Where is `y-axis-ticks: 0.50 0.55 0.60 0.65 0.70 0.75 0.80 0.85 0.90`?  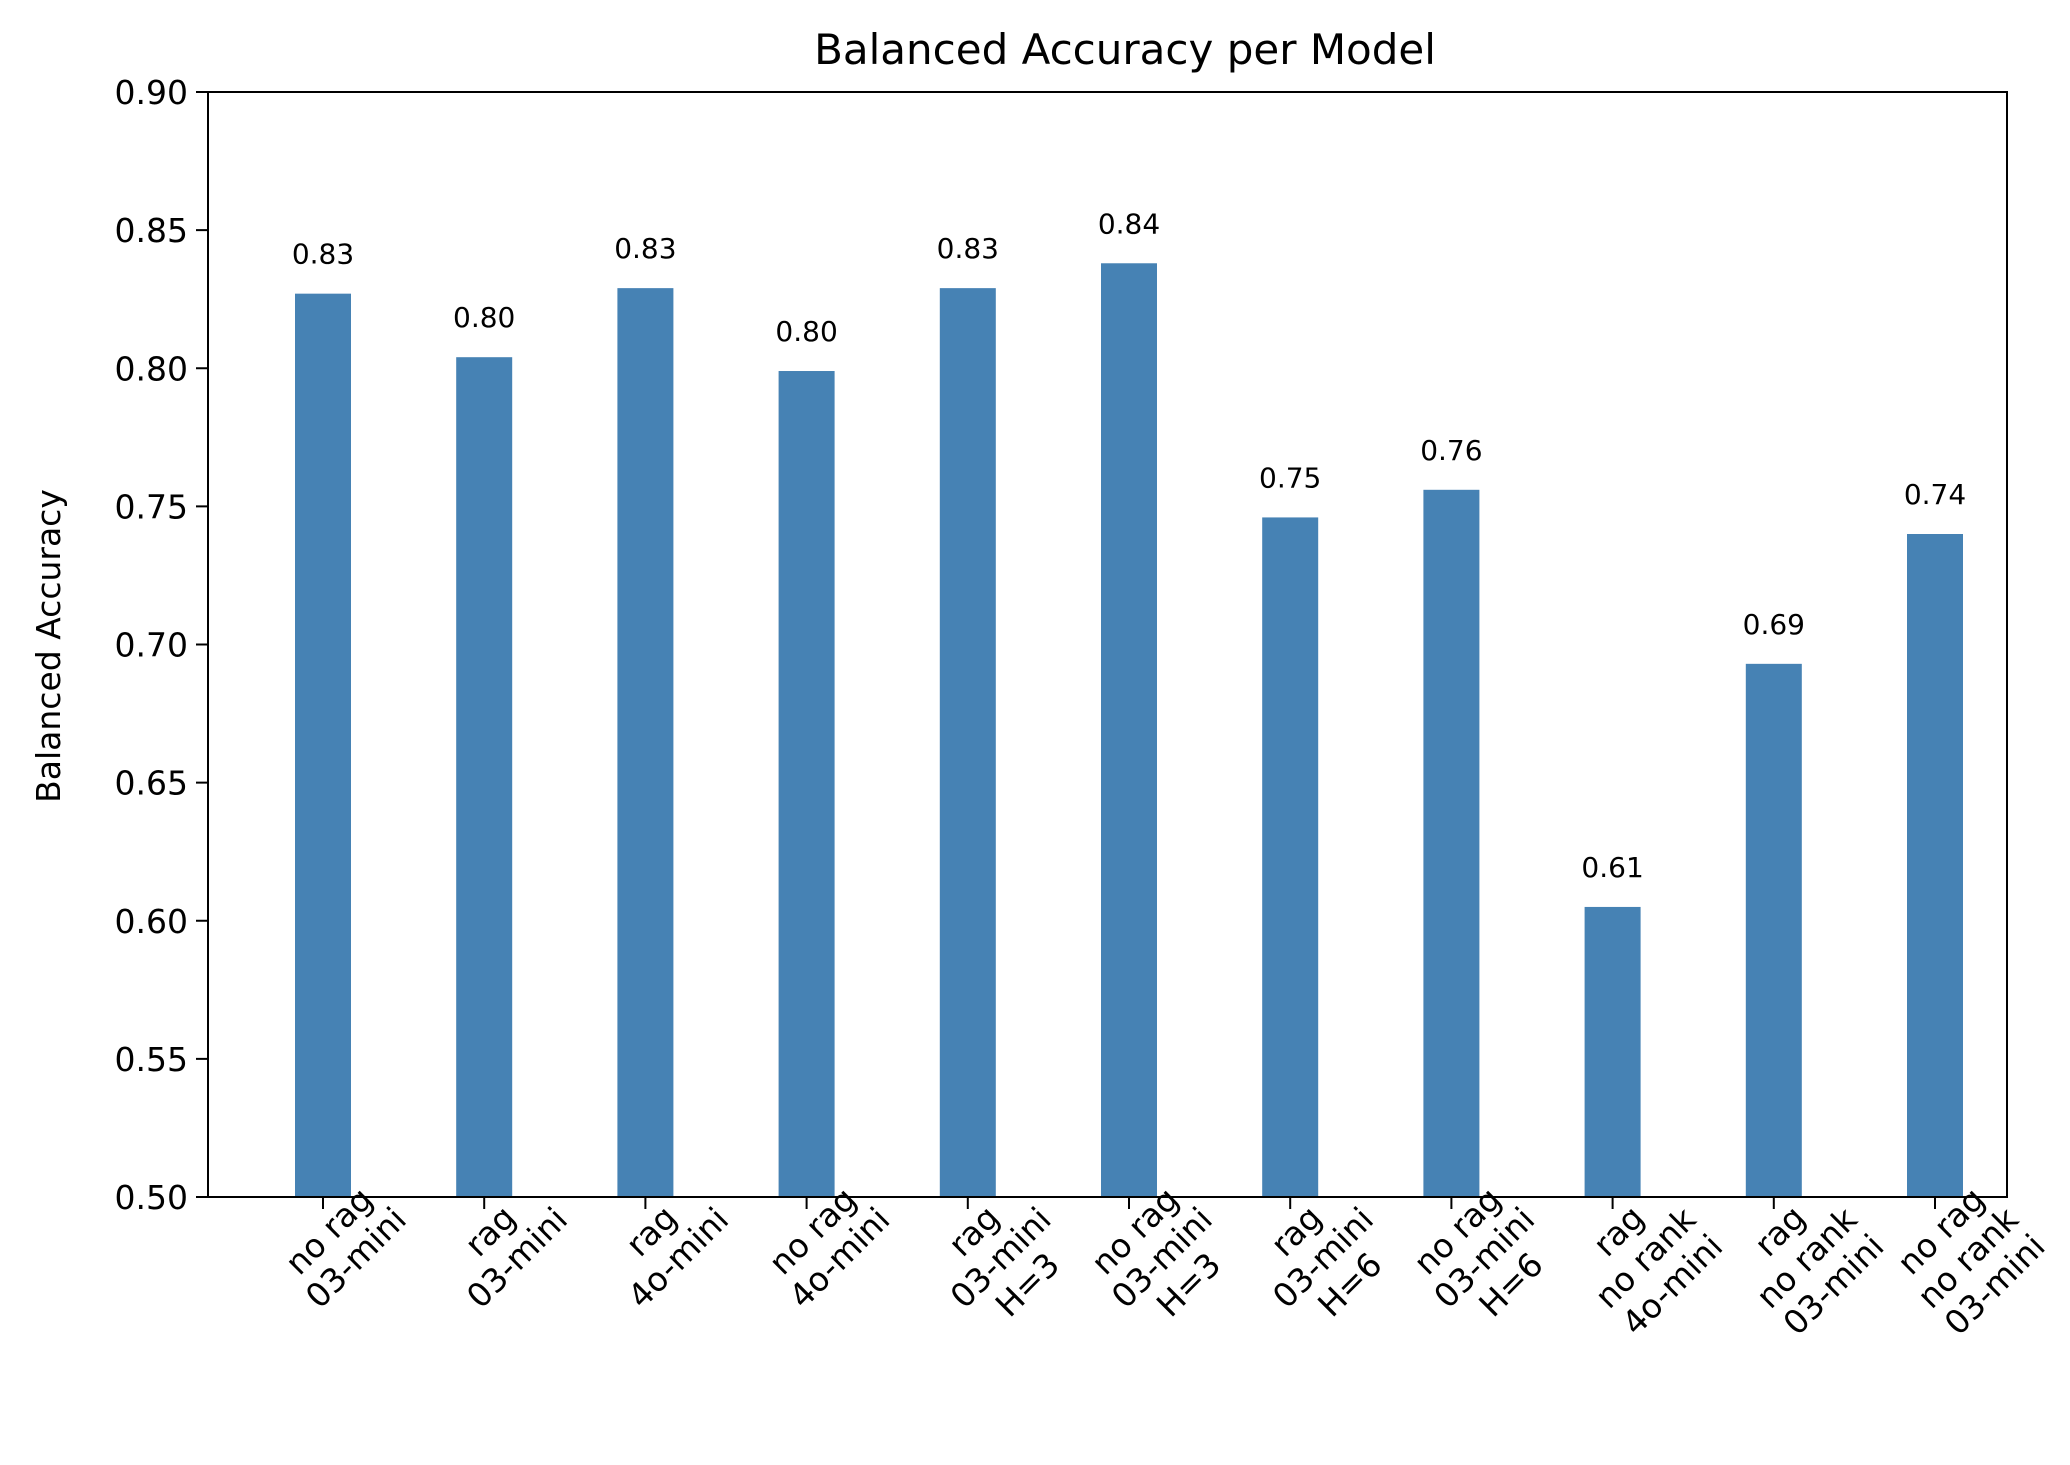
y-axis-ticks: 0.50 0.55 0.60 0.65 0.70 0.75 0.80 0.85 0.90 is located at coordinates (161, 645).